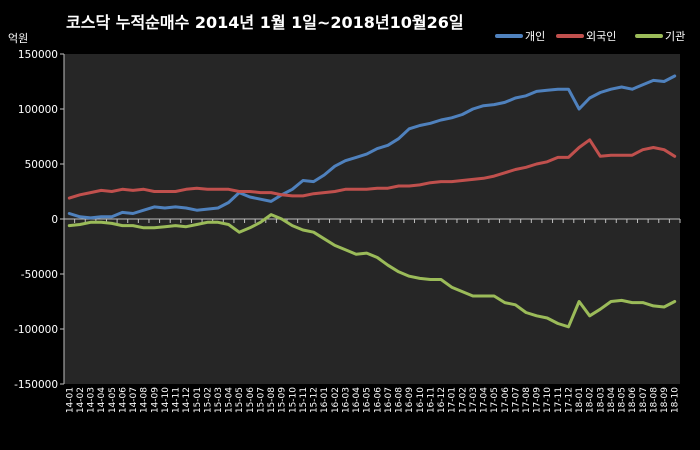 Image resolution: width=700 pixels, height=450 pixels. What do you see at coordinates (272, 400) in the screenshot?
I see `x-tick-label: 15-08` at bounding box center [272, 400].